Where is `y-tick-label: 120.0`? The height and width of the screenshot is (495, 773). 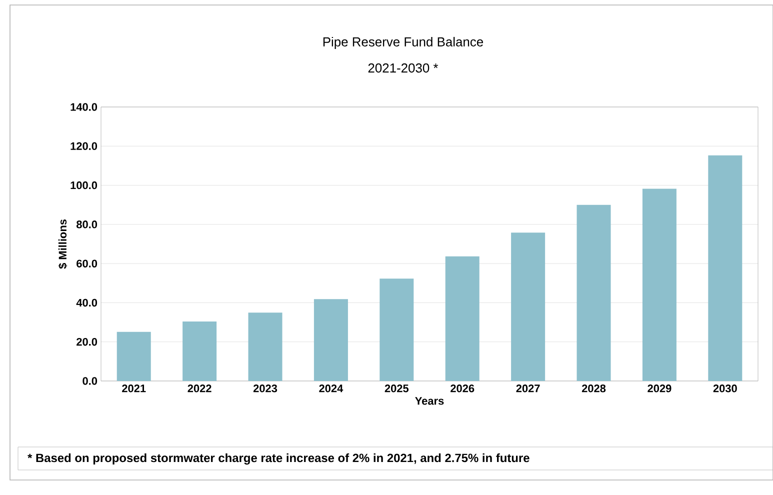 y-tick-label: 120.0 is located at coordinates (84, 146).